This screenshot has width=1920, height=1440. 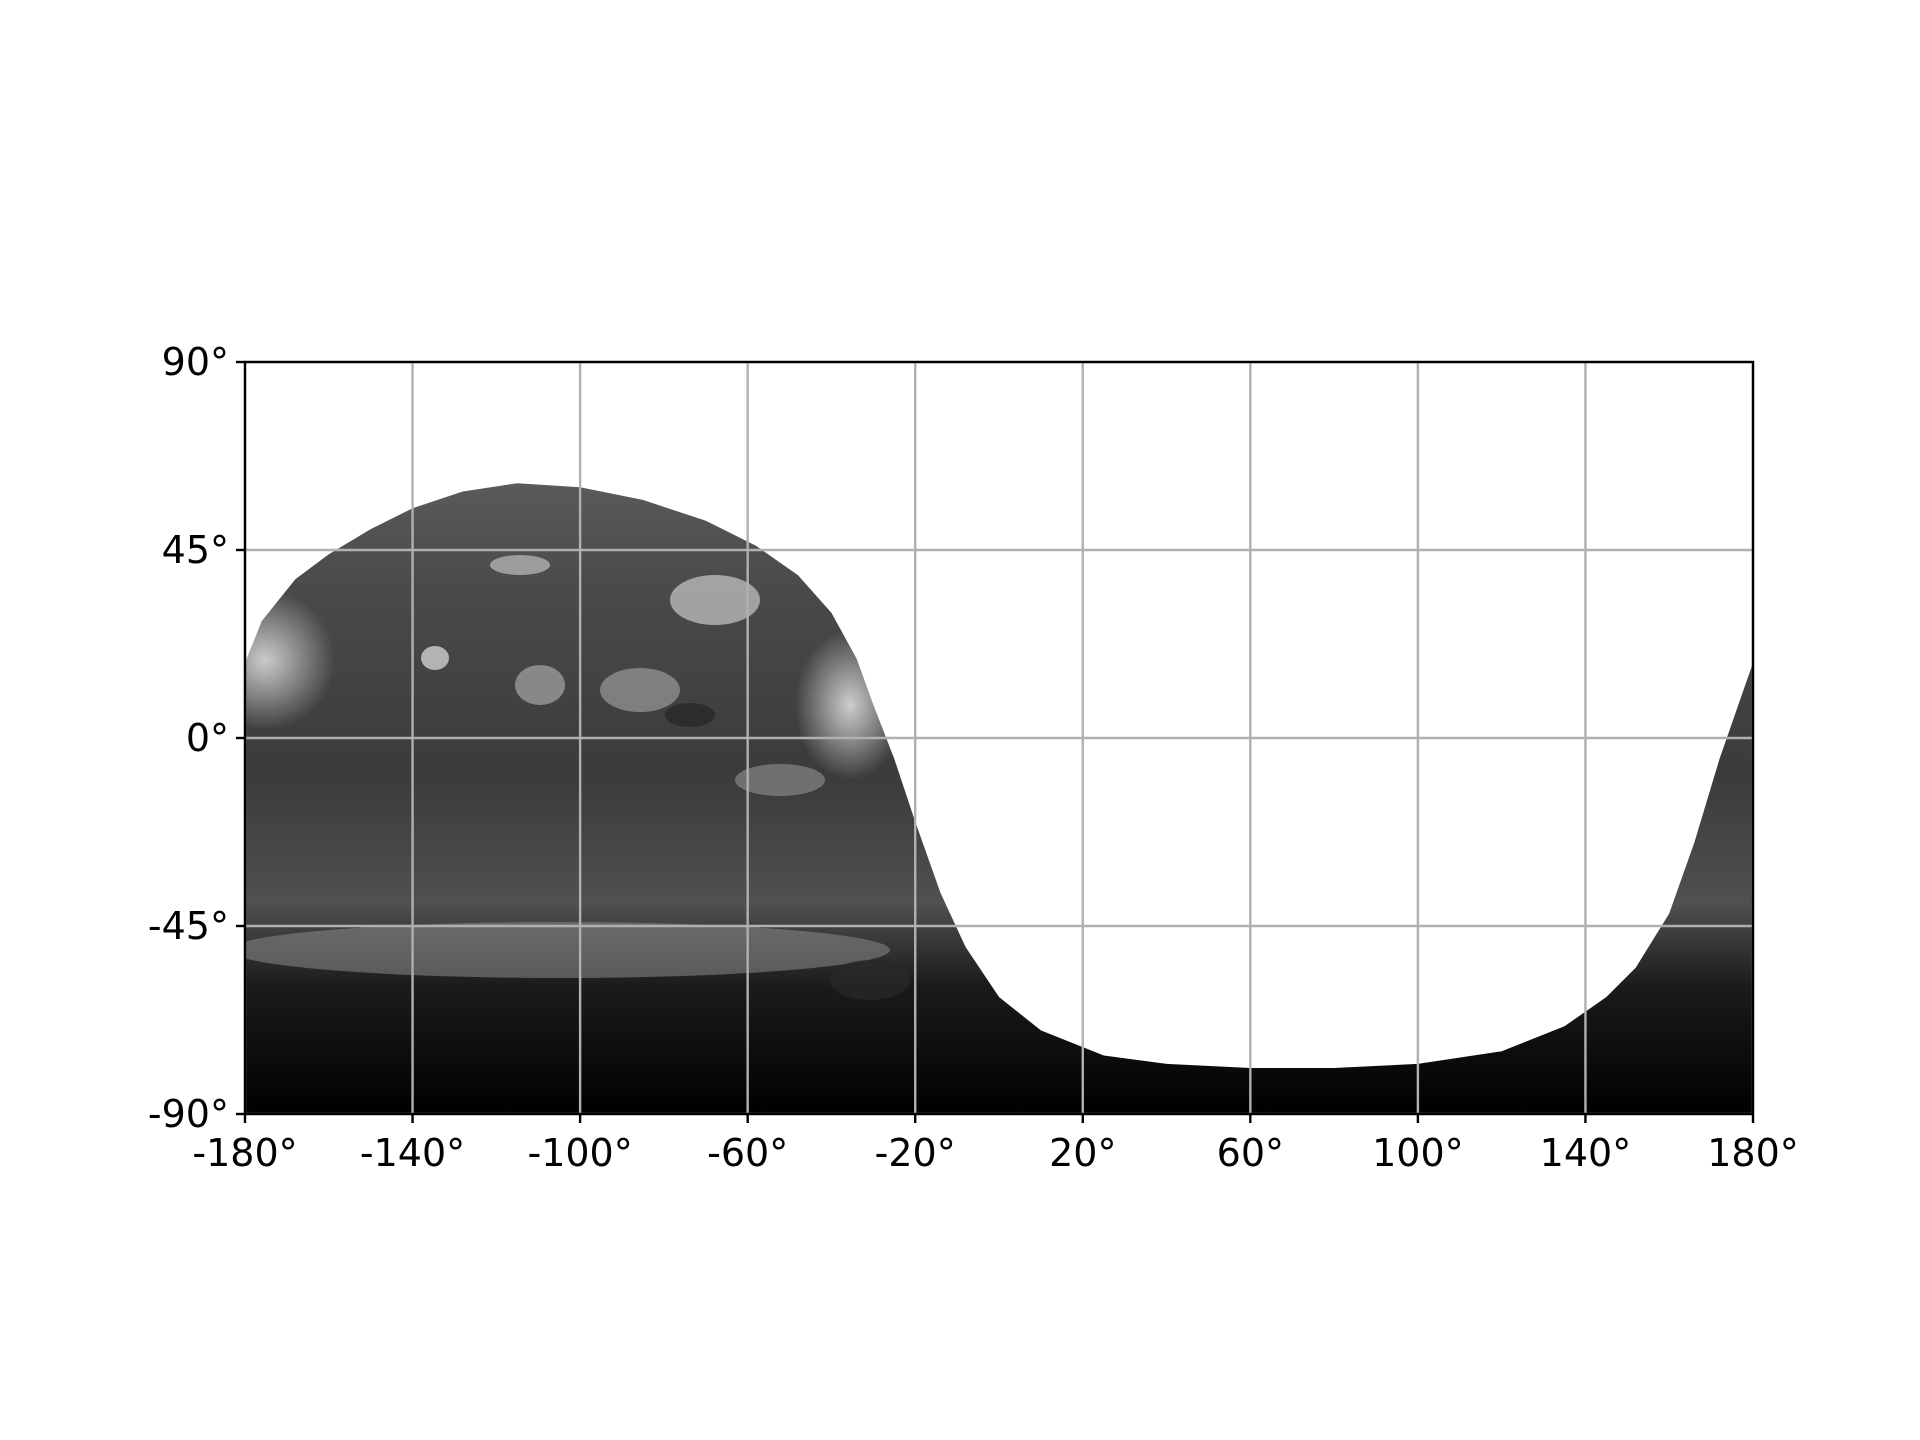 I want to click on y-axis-tick-labels: 90° 45° 0° -45° -90°, so click(x=188, y=738).